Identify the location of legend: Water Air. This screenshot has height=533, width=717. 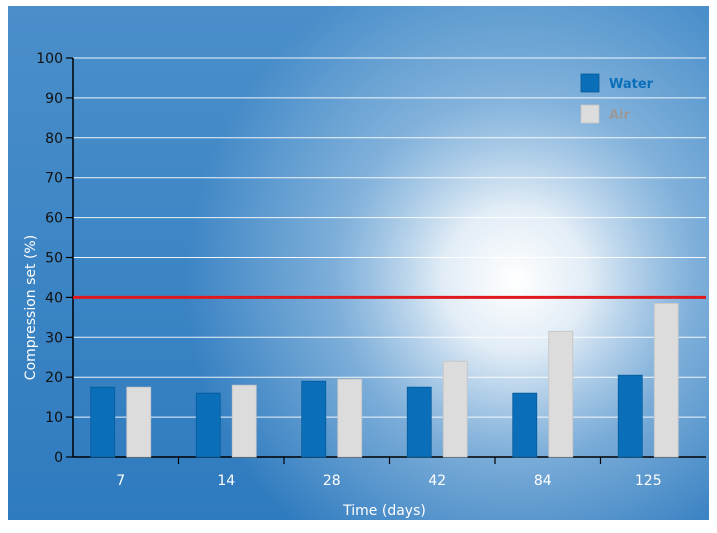
(617, 98).